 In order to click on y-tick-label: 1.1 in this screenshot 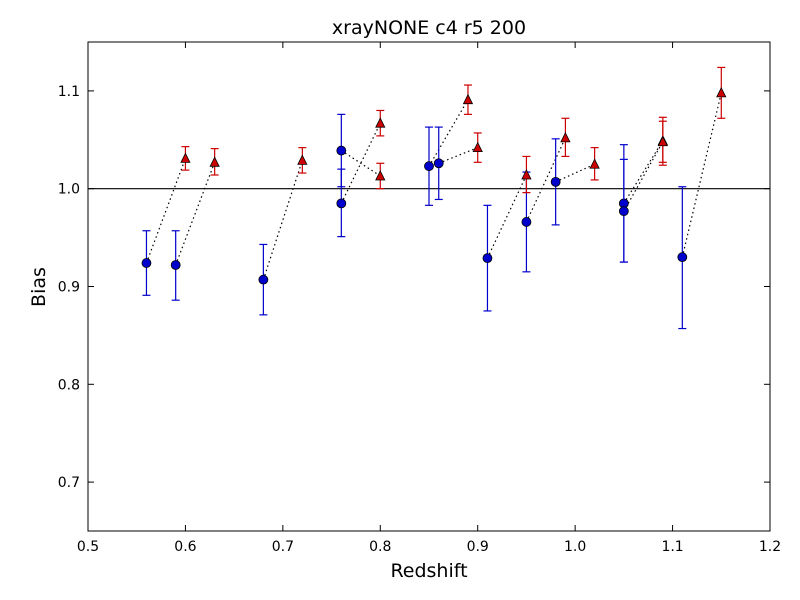, I will do `click(69, 92)`.